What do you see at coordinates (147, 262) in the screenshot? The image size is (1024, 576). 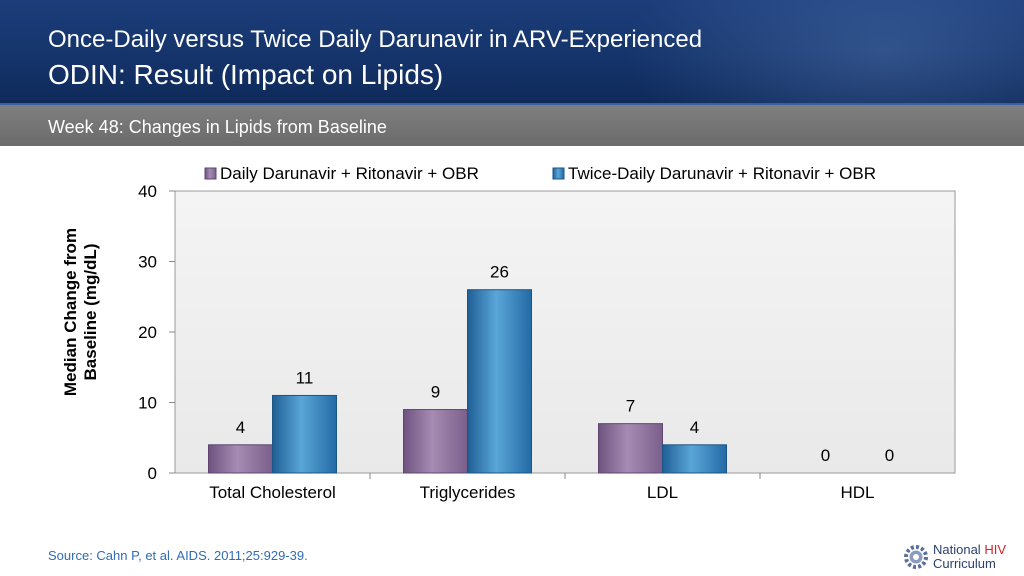 I see `y-tick-label: 30` at bounding box center [147, 262].